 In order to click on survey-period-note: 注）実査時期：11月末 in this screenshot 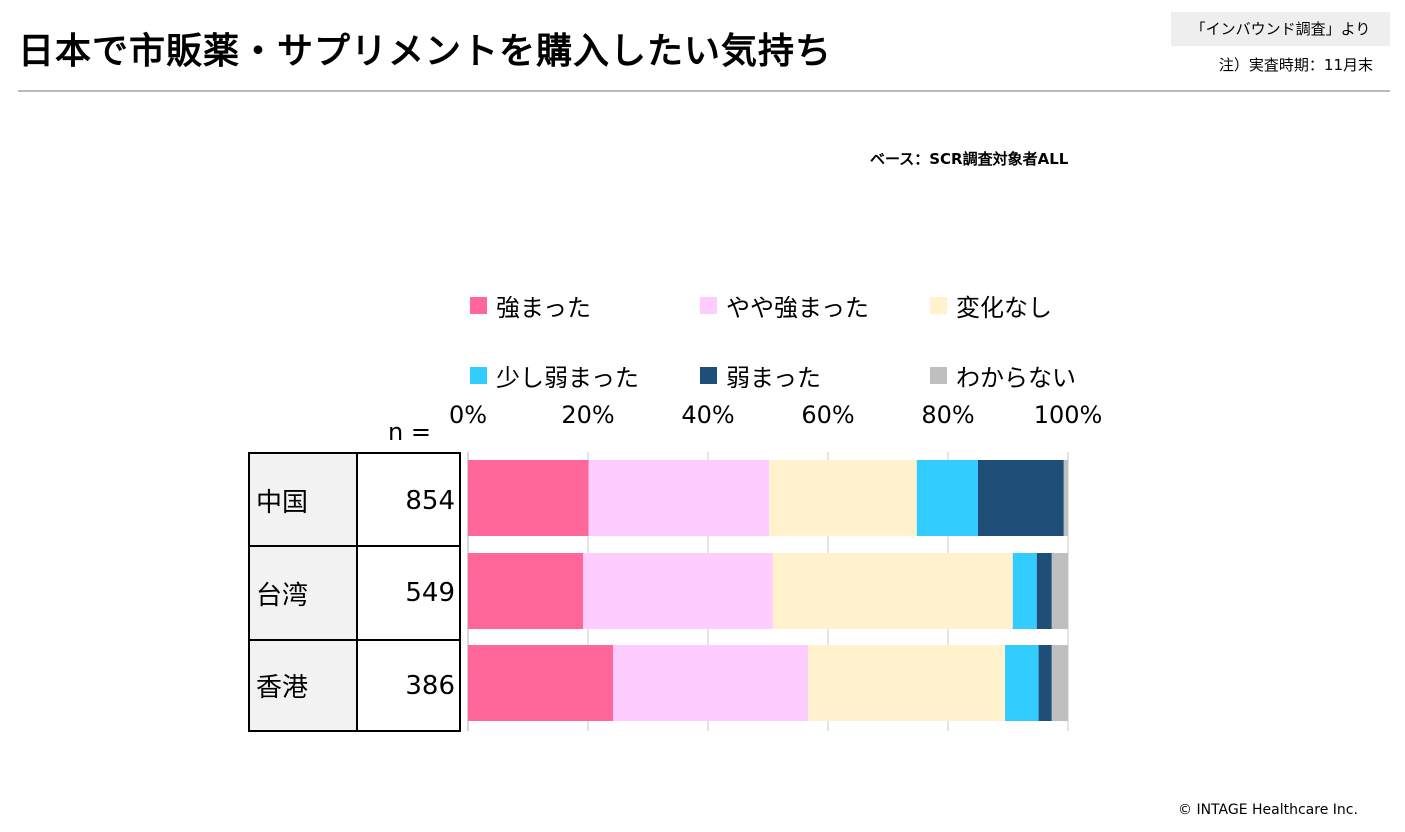, I will do `click(1295, 65)`.